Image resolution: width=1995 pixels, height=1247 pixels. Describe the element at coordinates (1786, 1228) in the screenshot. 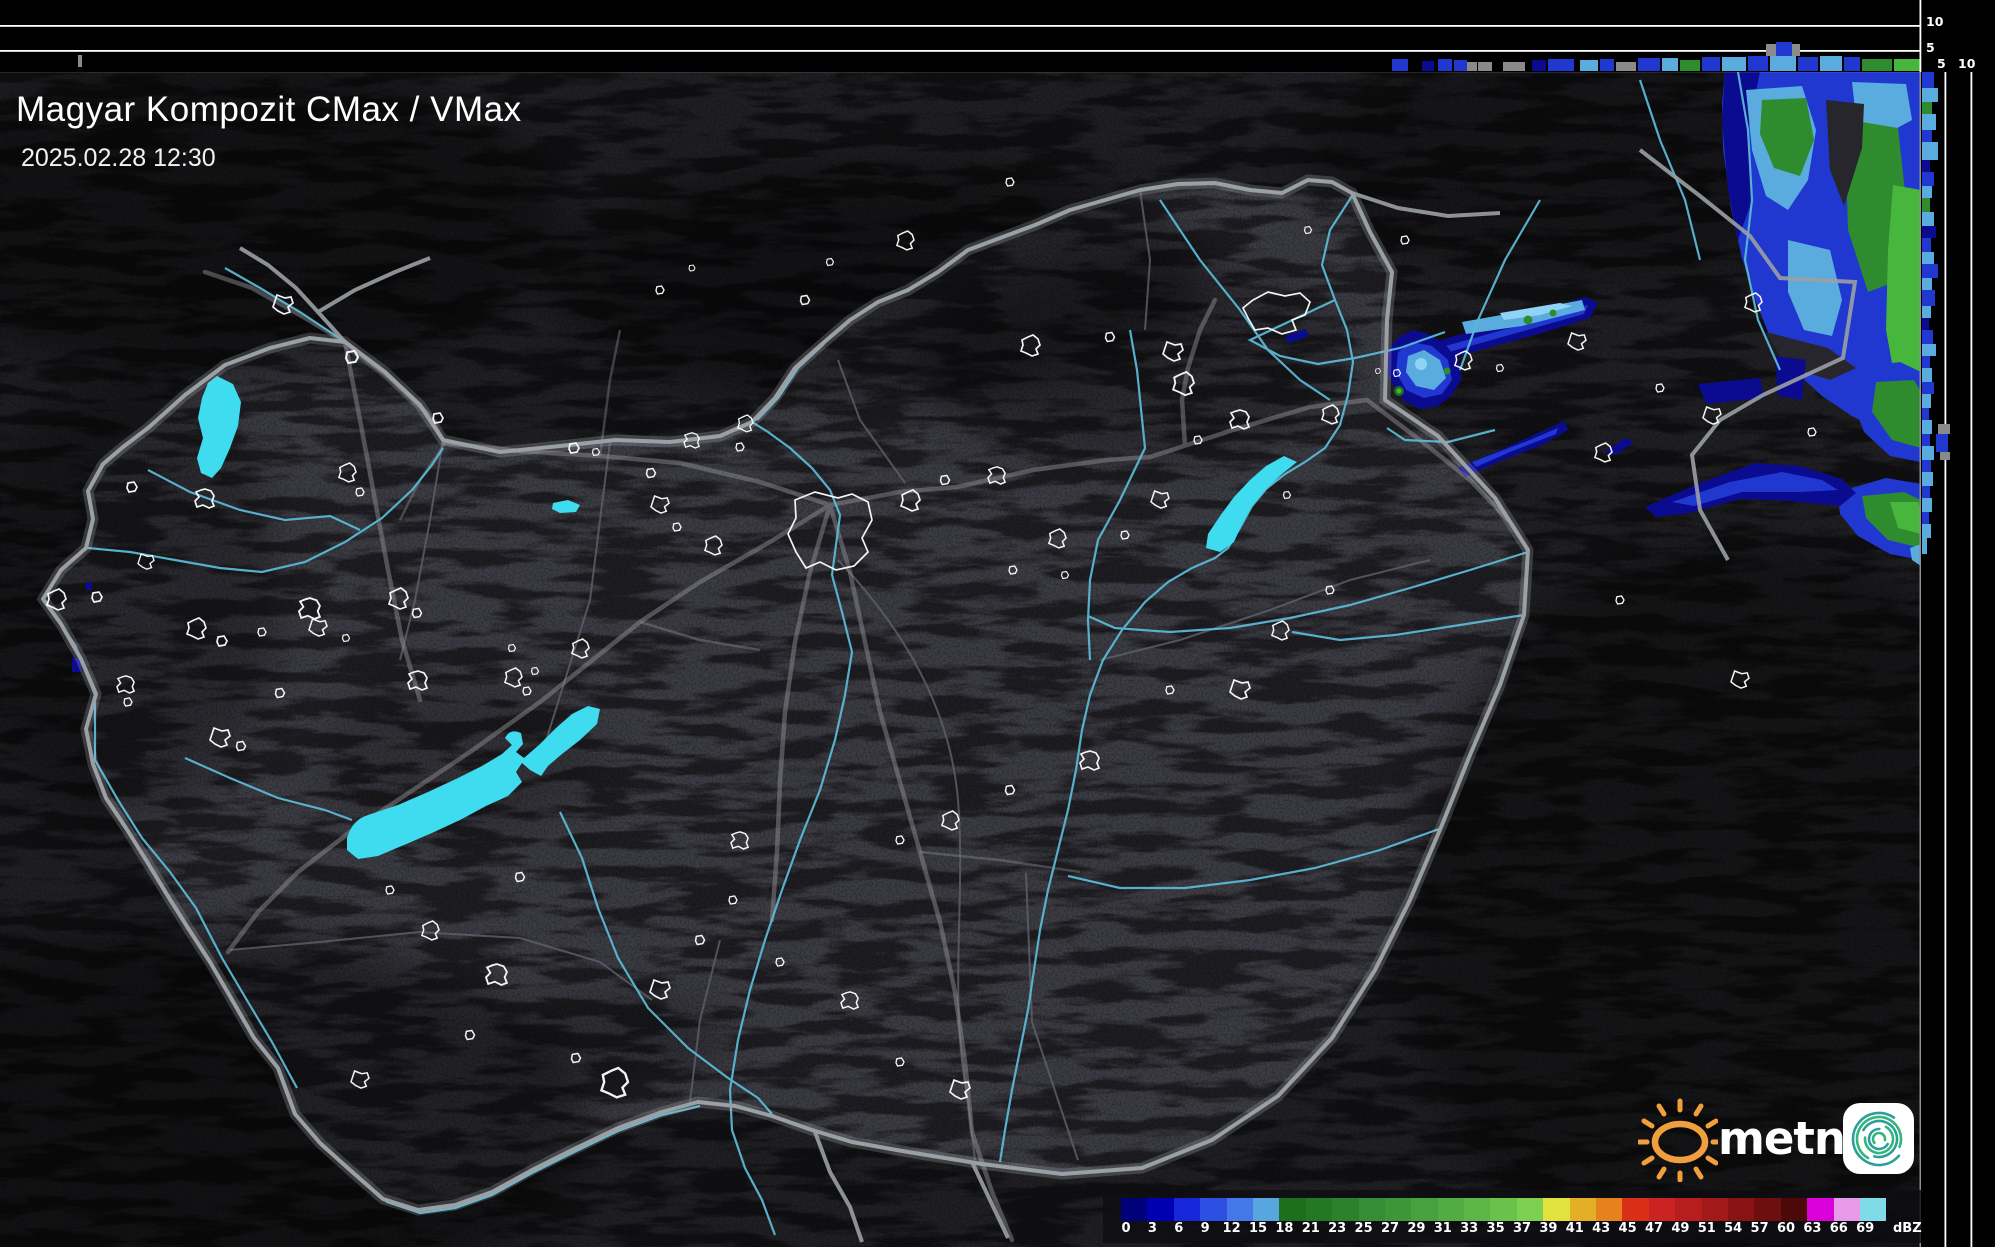

I see `legend-tick-label: 60` at that location.